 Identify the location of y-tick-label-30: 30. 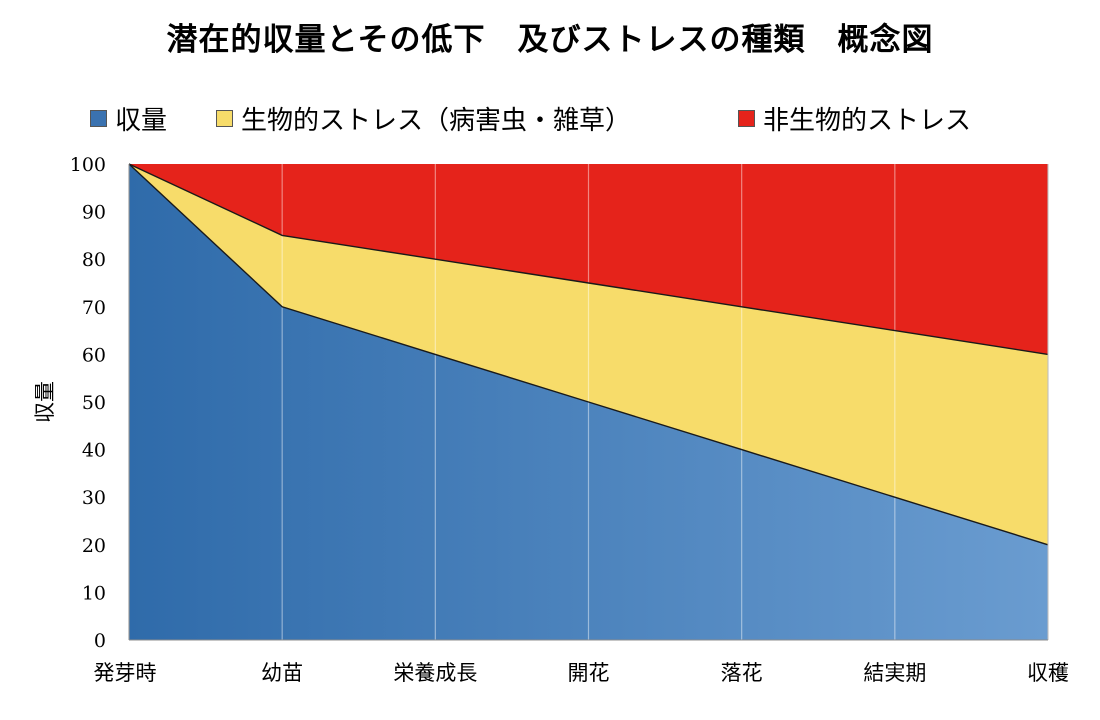
(94, 498).